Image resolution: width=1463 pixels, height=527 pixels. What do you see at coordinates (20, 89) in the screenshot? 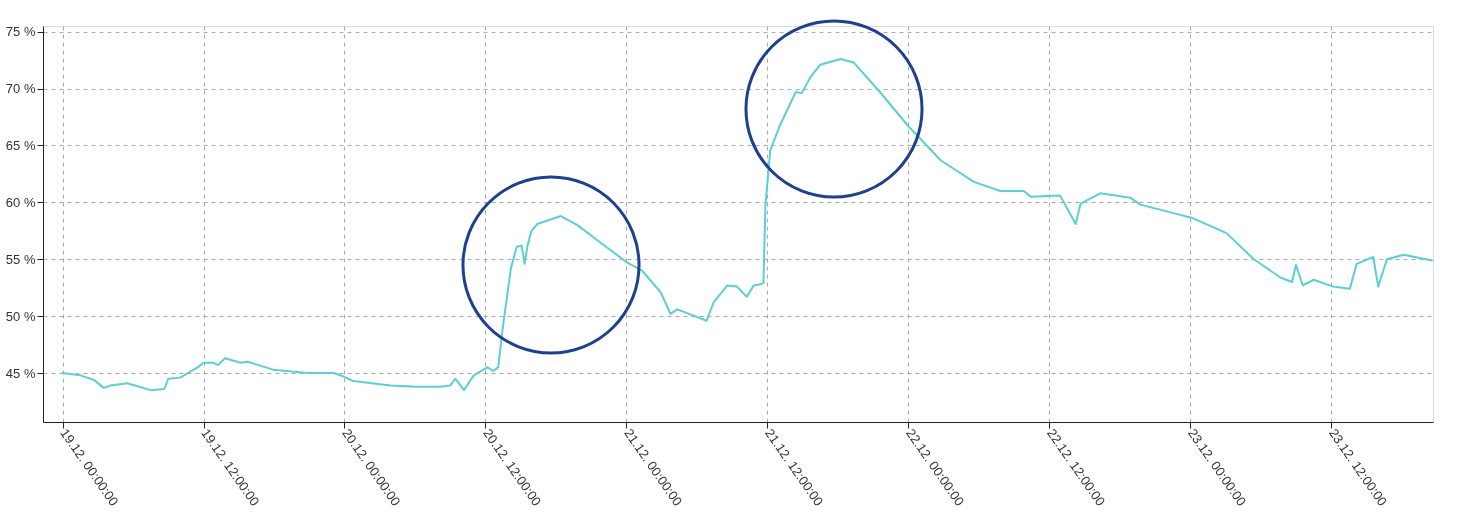
I see `y-tick-label: 70 %` at bounding box center [20, 89].